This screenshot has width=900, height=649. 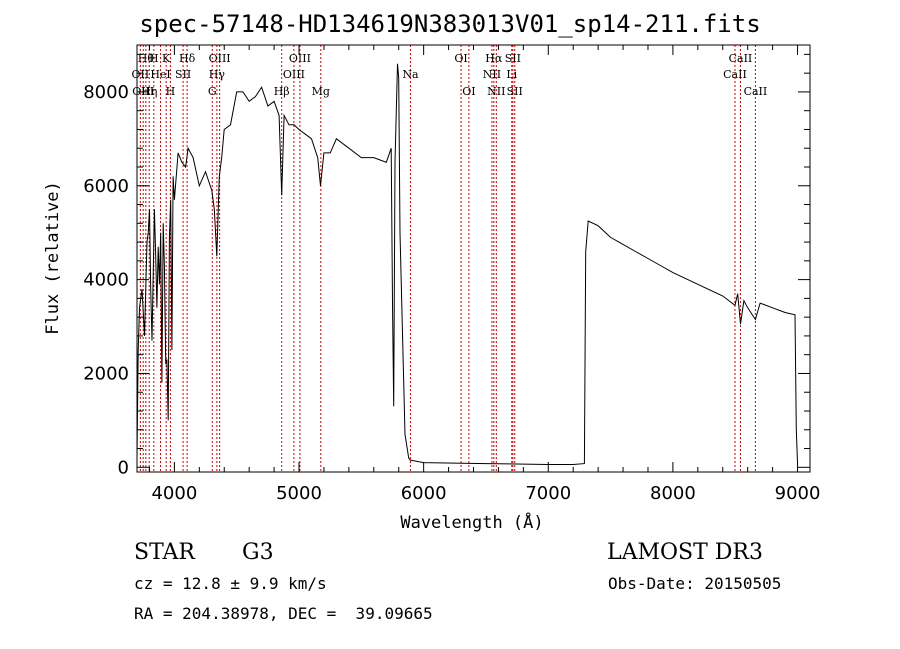 I want to click on observation-date: Obs-Date: 20150505, so click(x=695, y=583).